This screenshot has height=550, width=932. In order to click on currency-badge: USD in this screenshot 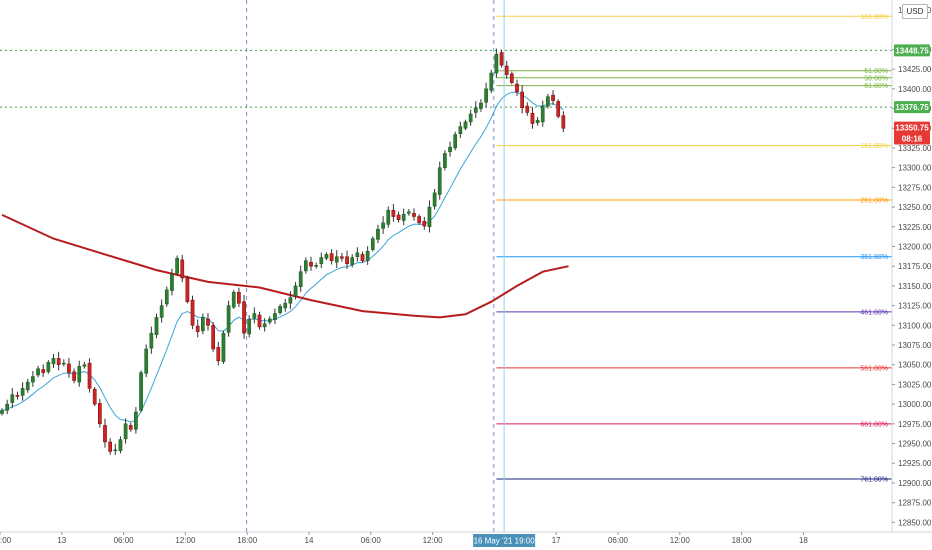, I will do `click(915, 11)`.